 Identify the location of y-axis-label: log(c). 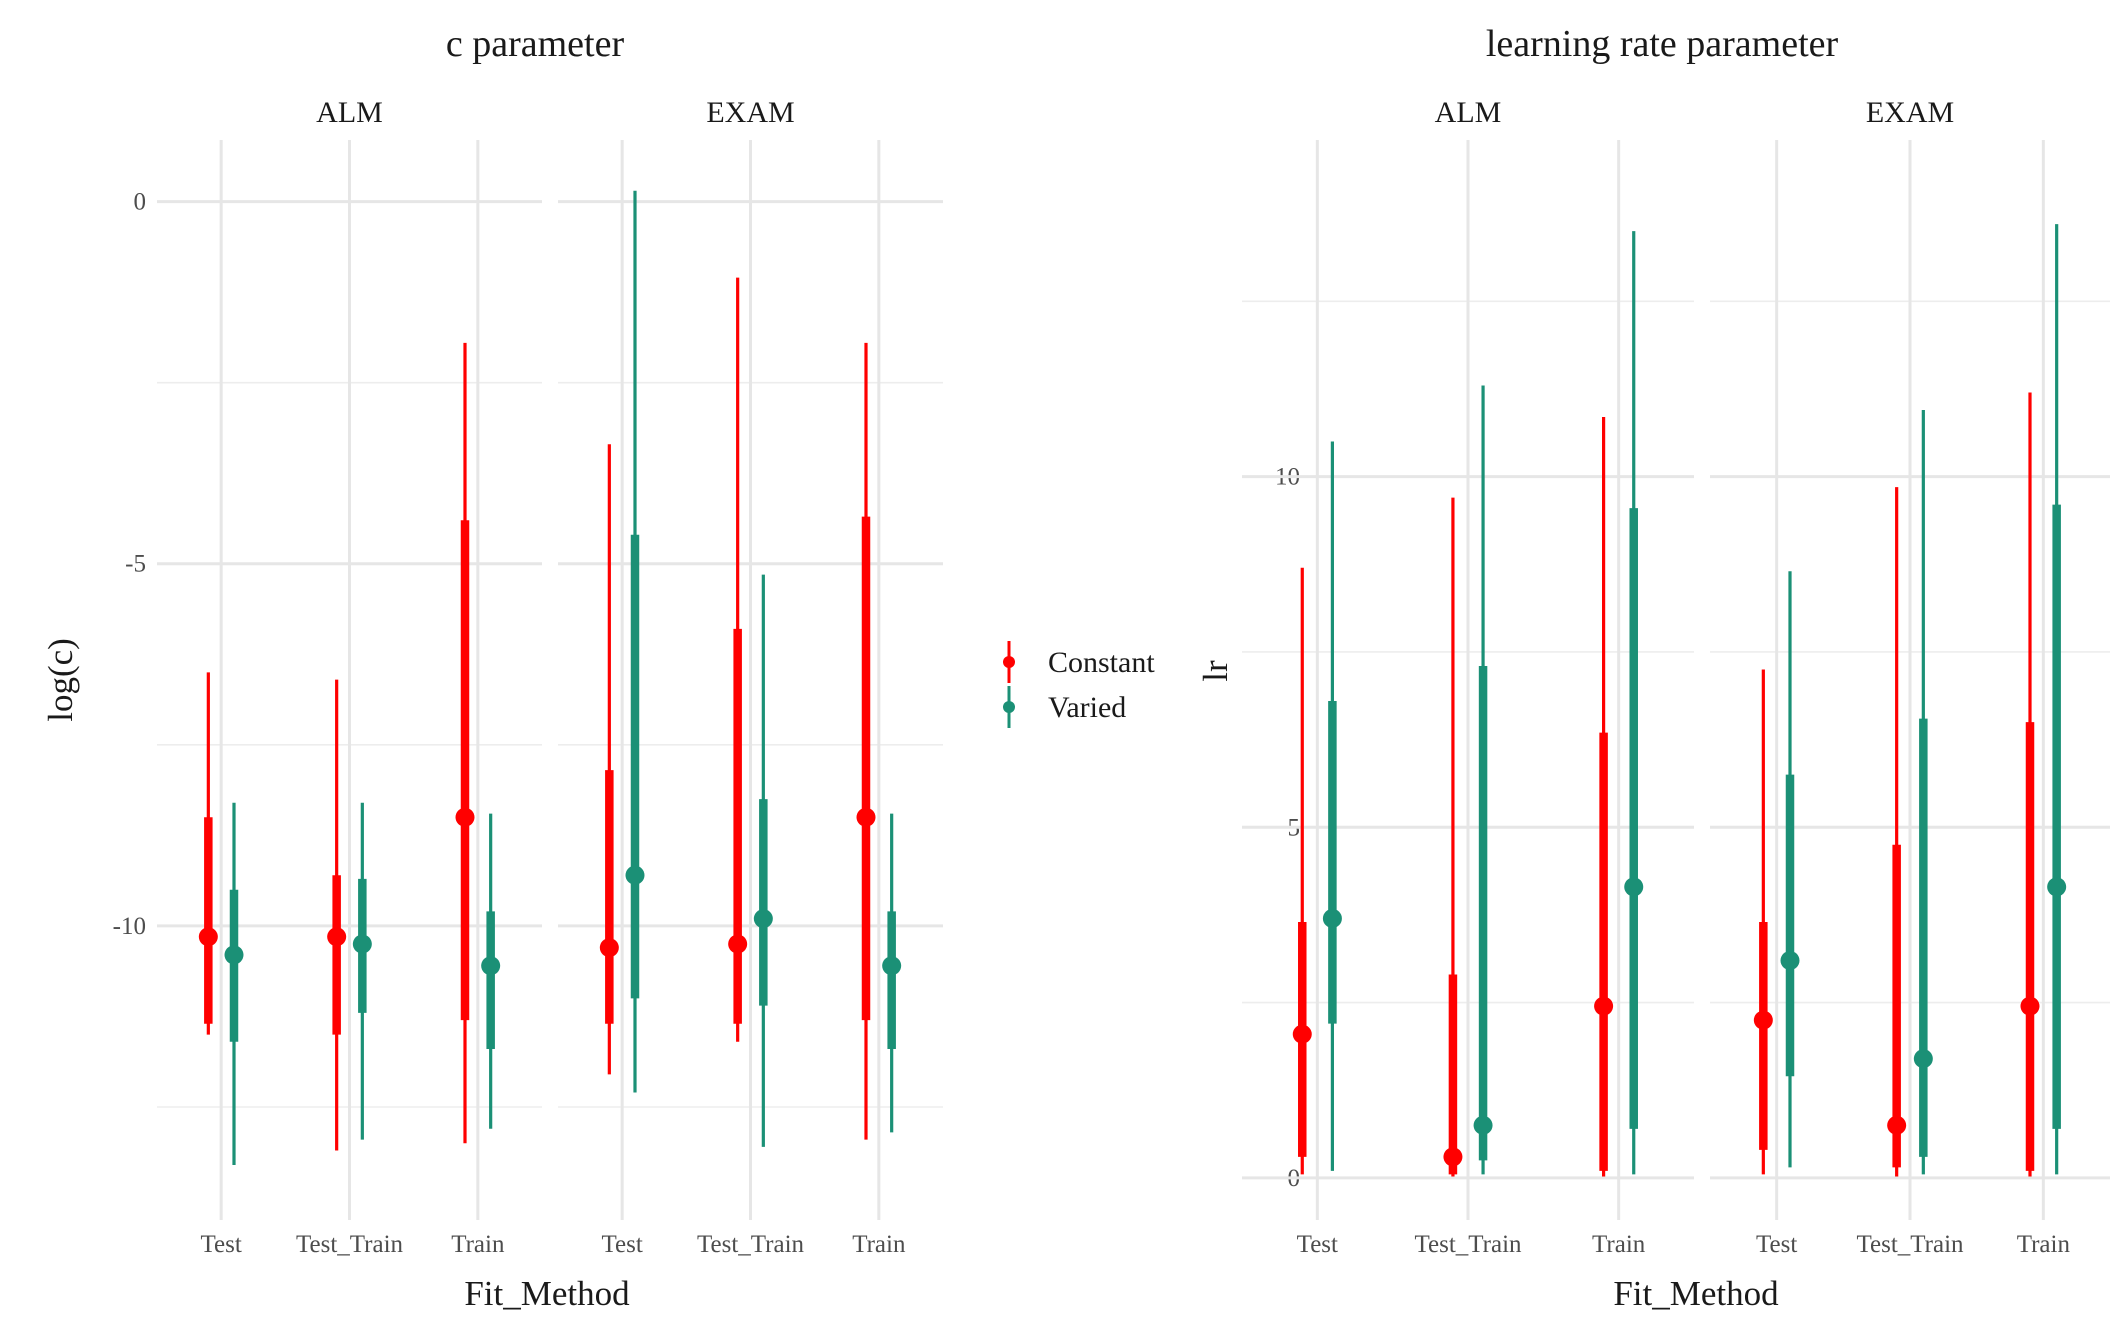
(60, 680).